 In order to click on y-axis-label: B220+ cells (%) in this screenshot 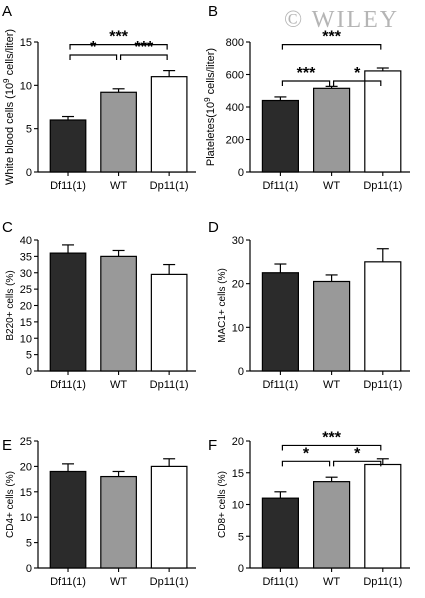, I will do `click(10, 305)`.